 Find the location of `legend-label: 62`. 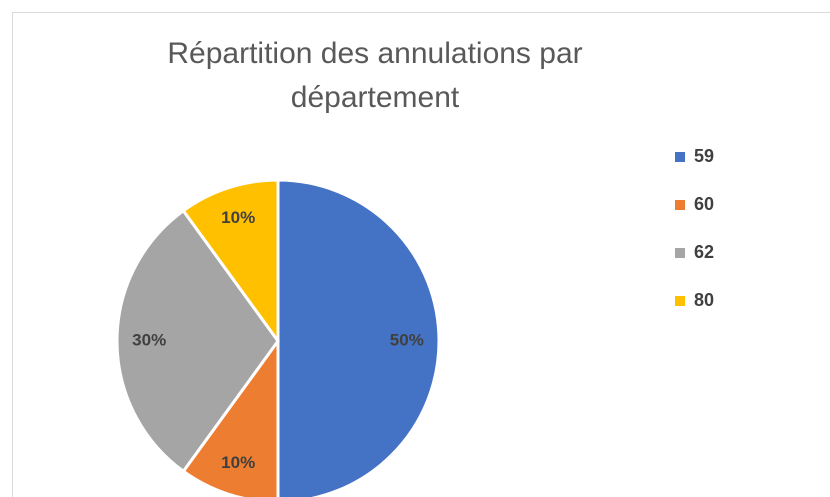

legend-label: 62 is located at coordinates (704, 252).